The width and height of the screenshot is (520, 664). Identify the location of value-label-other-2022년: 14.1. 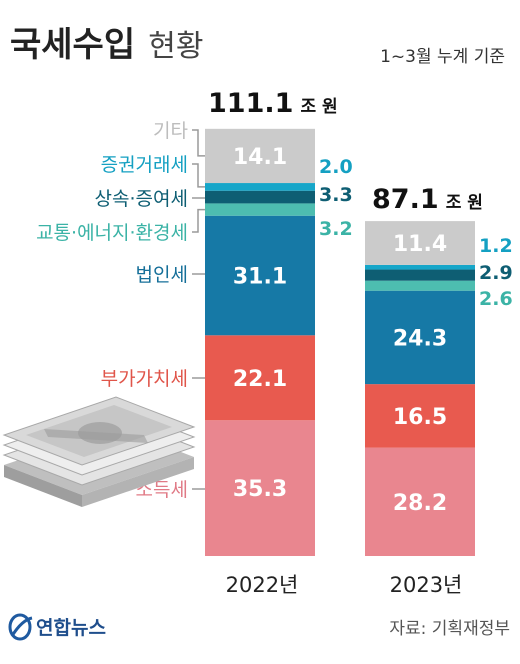
(260, 157).